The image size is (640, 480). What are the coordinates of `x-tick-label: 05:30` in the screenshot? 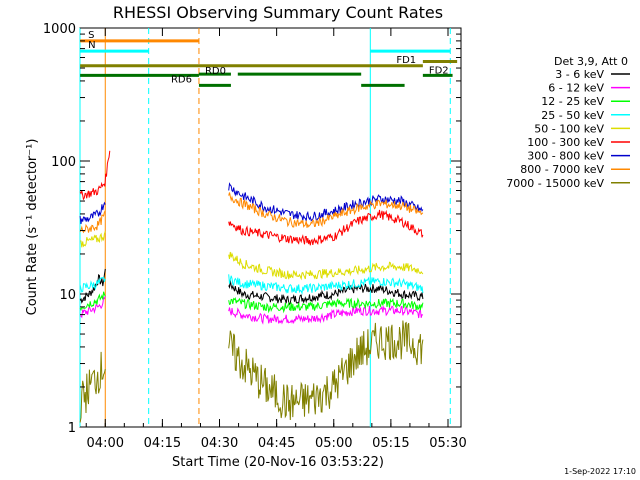 It's located at (447, 443).